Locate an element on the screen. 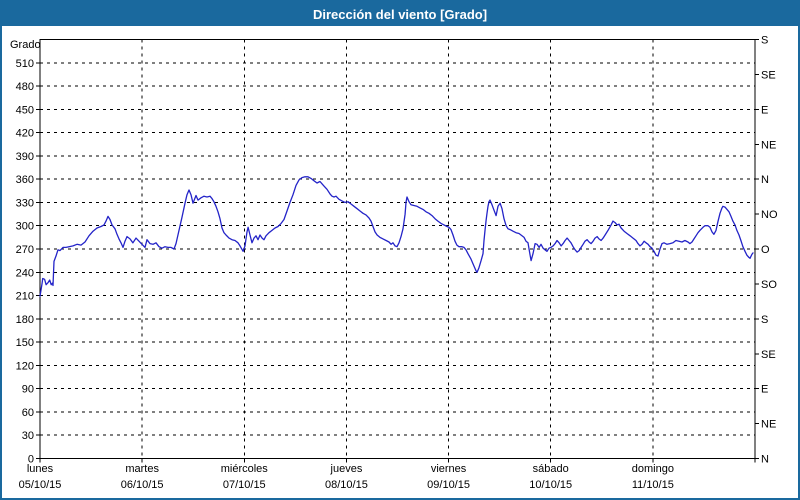 The height and width of the screenshot is (500, 800). day-name-label: viernes is located at coordinates (449, 469).